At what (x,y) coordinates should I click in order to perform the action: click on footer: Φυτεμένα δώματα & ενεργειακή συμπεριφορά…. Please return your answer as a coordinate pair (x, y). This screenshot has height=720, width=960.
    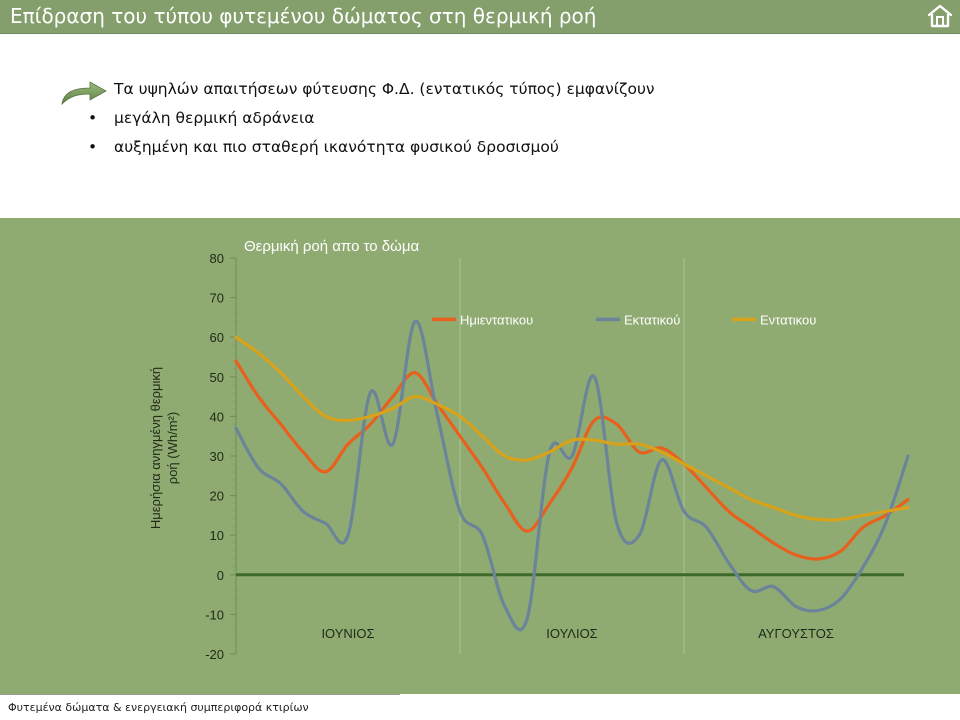
    Looking at the image, I should click on (480, 707).